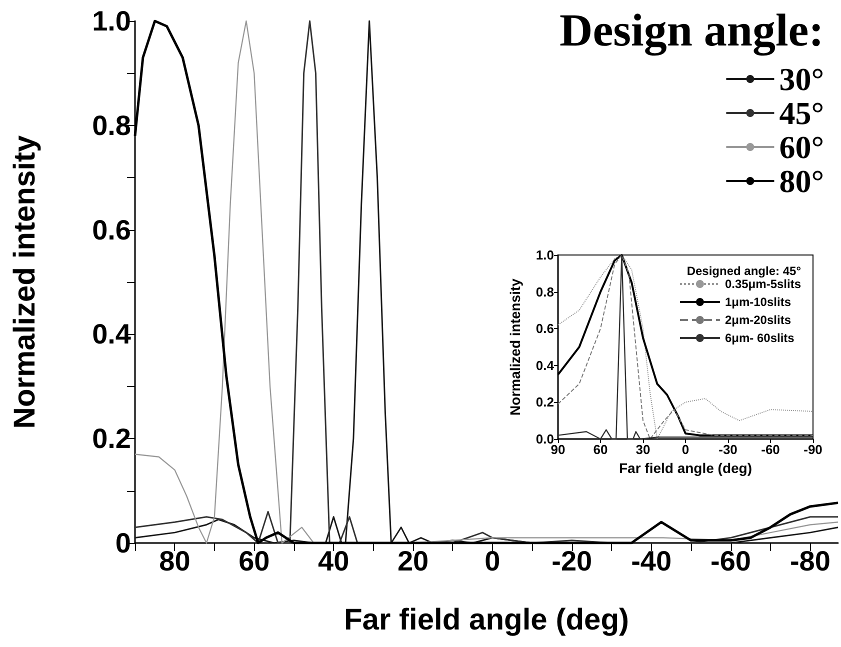 This screenshot has width=841, height=647. I want to click on legend-label: 0.35μm-5slits, so click(763, 284).